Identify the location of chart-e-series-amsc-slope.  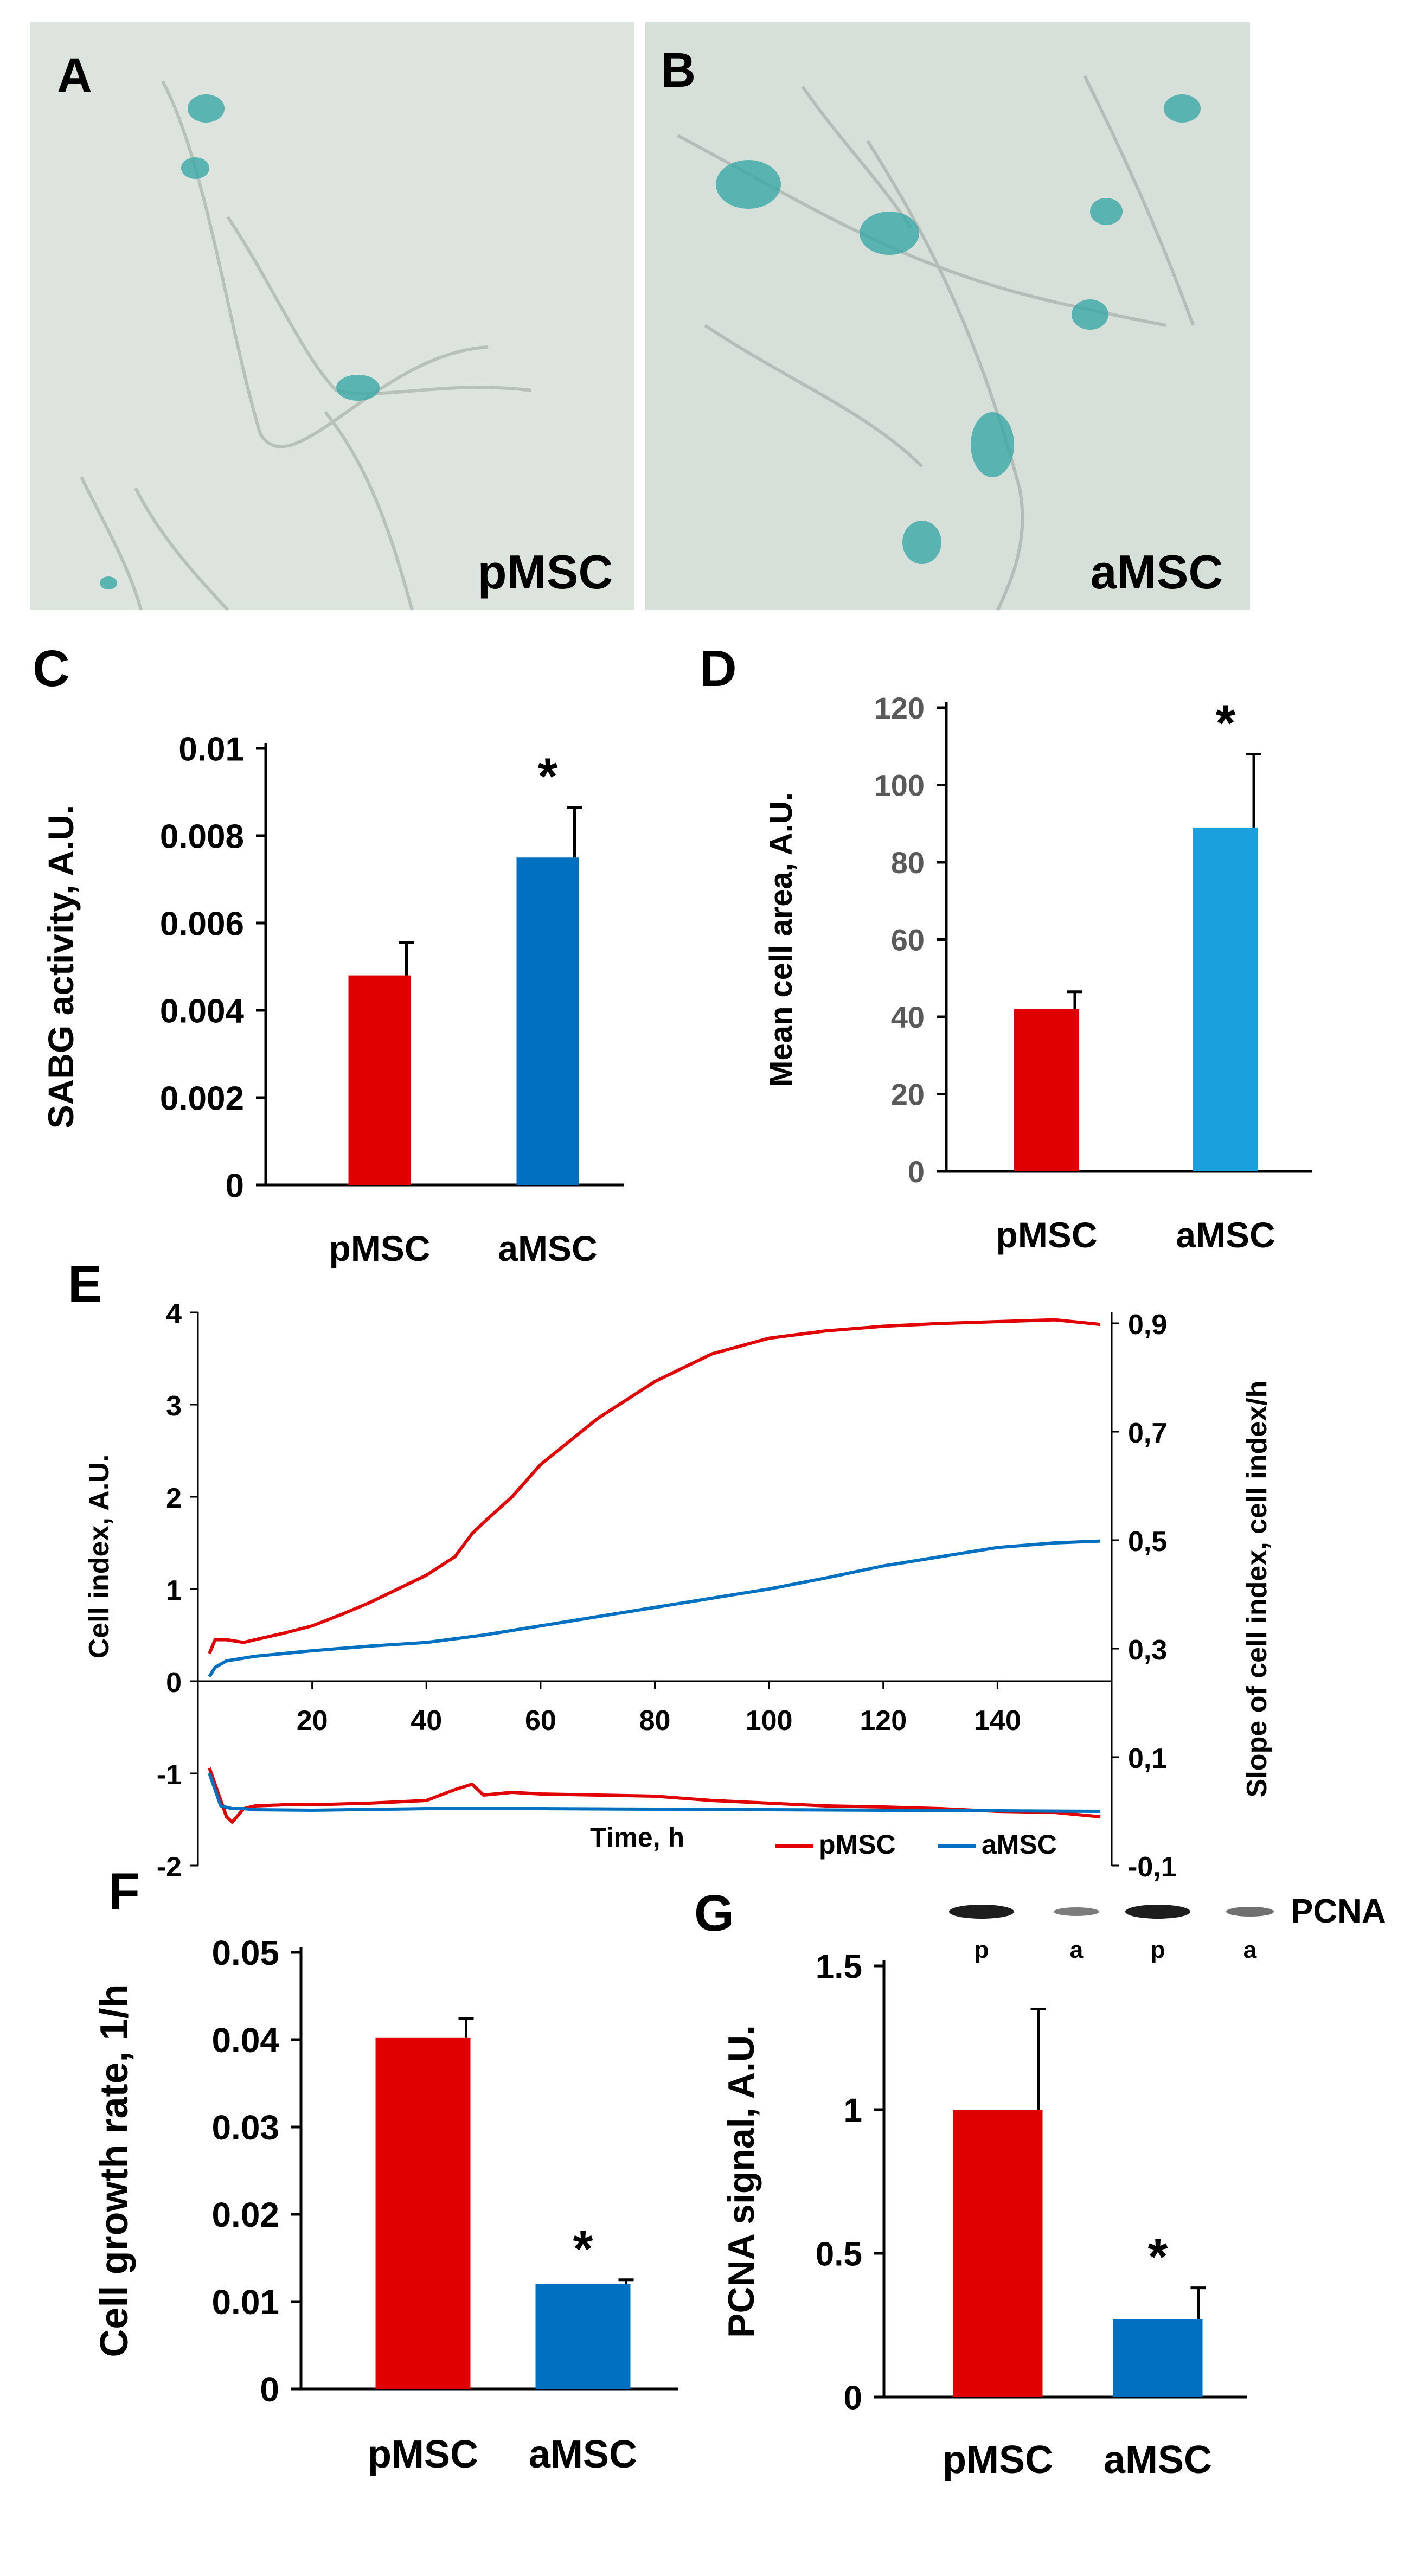
(654, 1793).